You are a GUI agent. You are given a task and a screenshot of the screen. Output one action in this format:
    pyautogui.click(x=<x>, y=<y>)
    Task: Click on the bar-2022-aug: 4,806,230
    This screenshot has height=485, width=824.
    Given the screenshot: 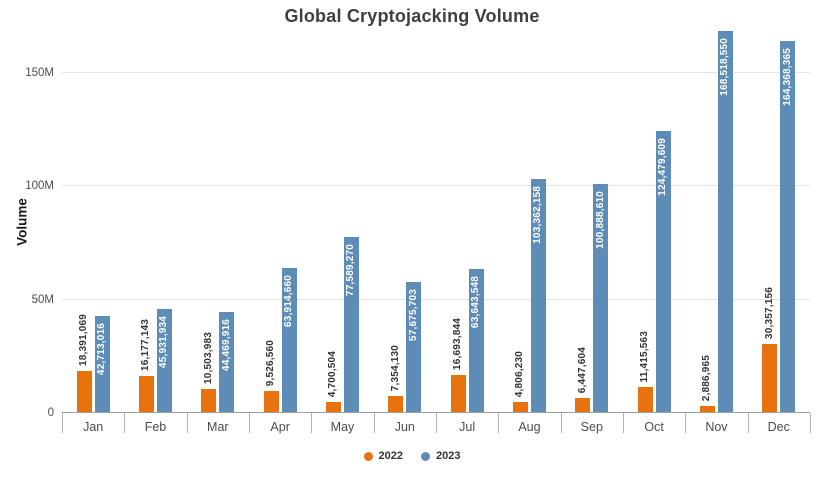 What is the action you would take?
    pyautogui.click(x=520, y=382)
    